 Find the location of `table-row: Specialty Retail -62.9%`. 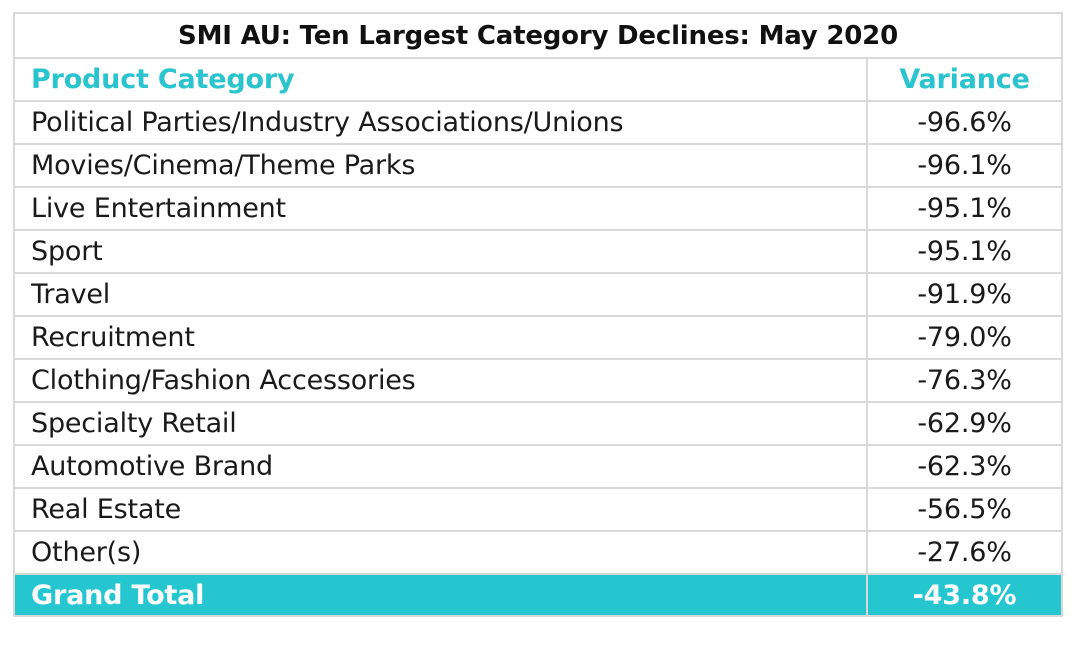

table-row: Specialty Retail -62.9% is located at coordinates (538, 423).